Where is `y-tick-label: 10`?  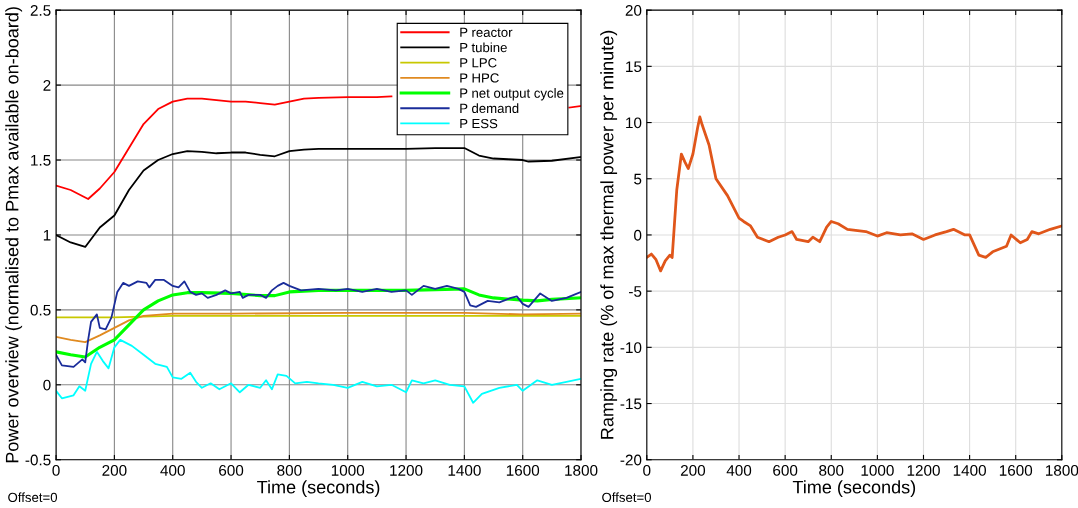
y-tick-label: 10 is located at coordinates (634, 123).